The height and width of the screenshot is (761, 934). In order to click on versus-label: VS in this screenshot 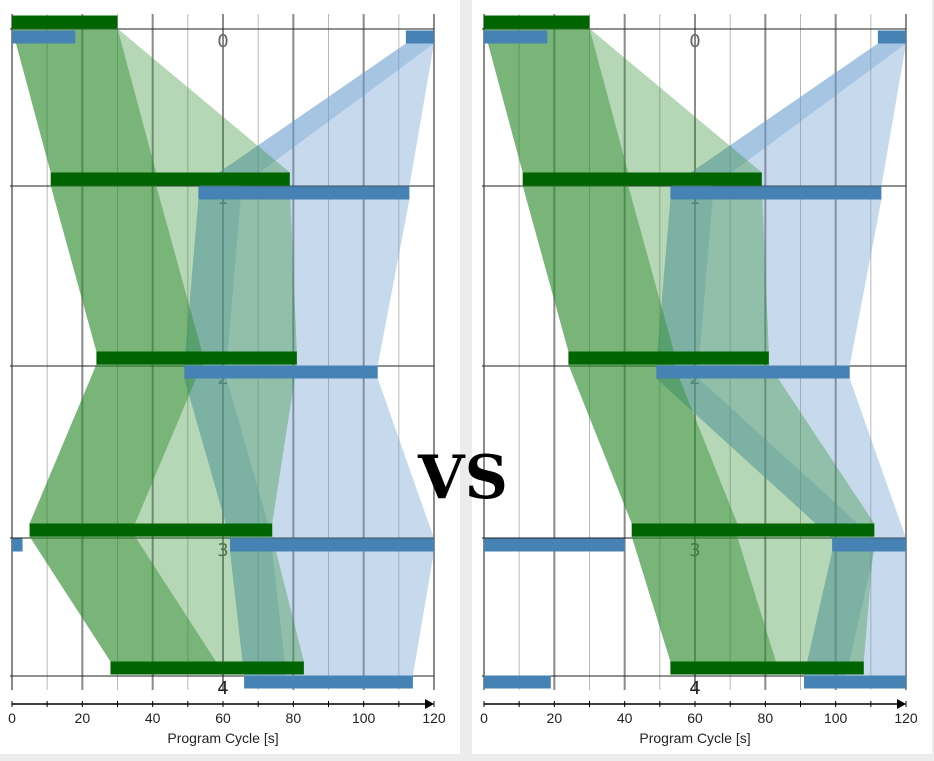, I will do `click(463, 478)`.